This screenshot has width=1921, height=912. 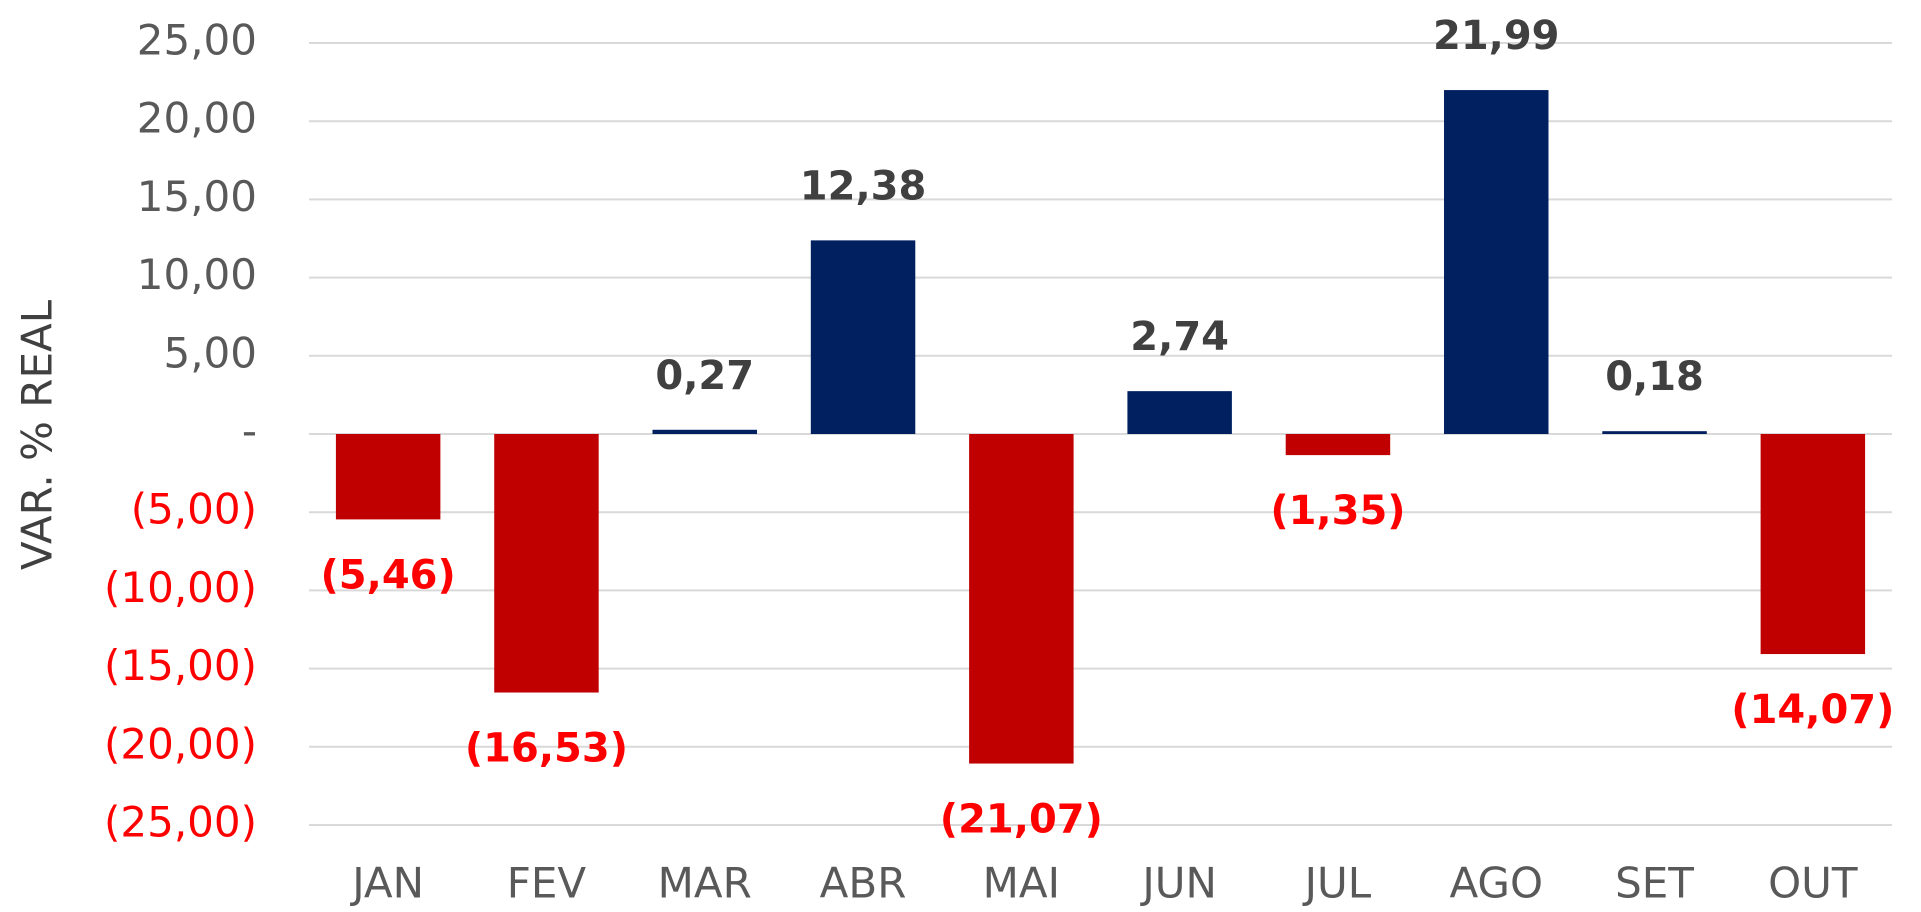 I want to click on y-tick-label: 25,00, so click(x=197, y=40).